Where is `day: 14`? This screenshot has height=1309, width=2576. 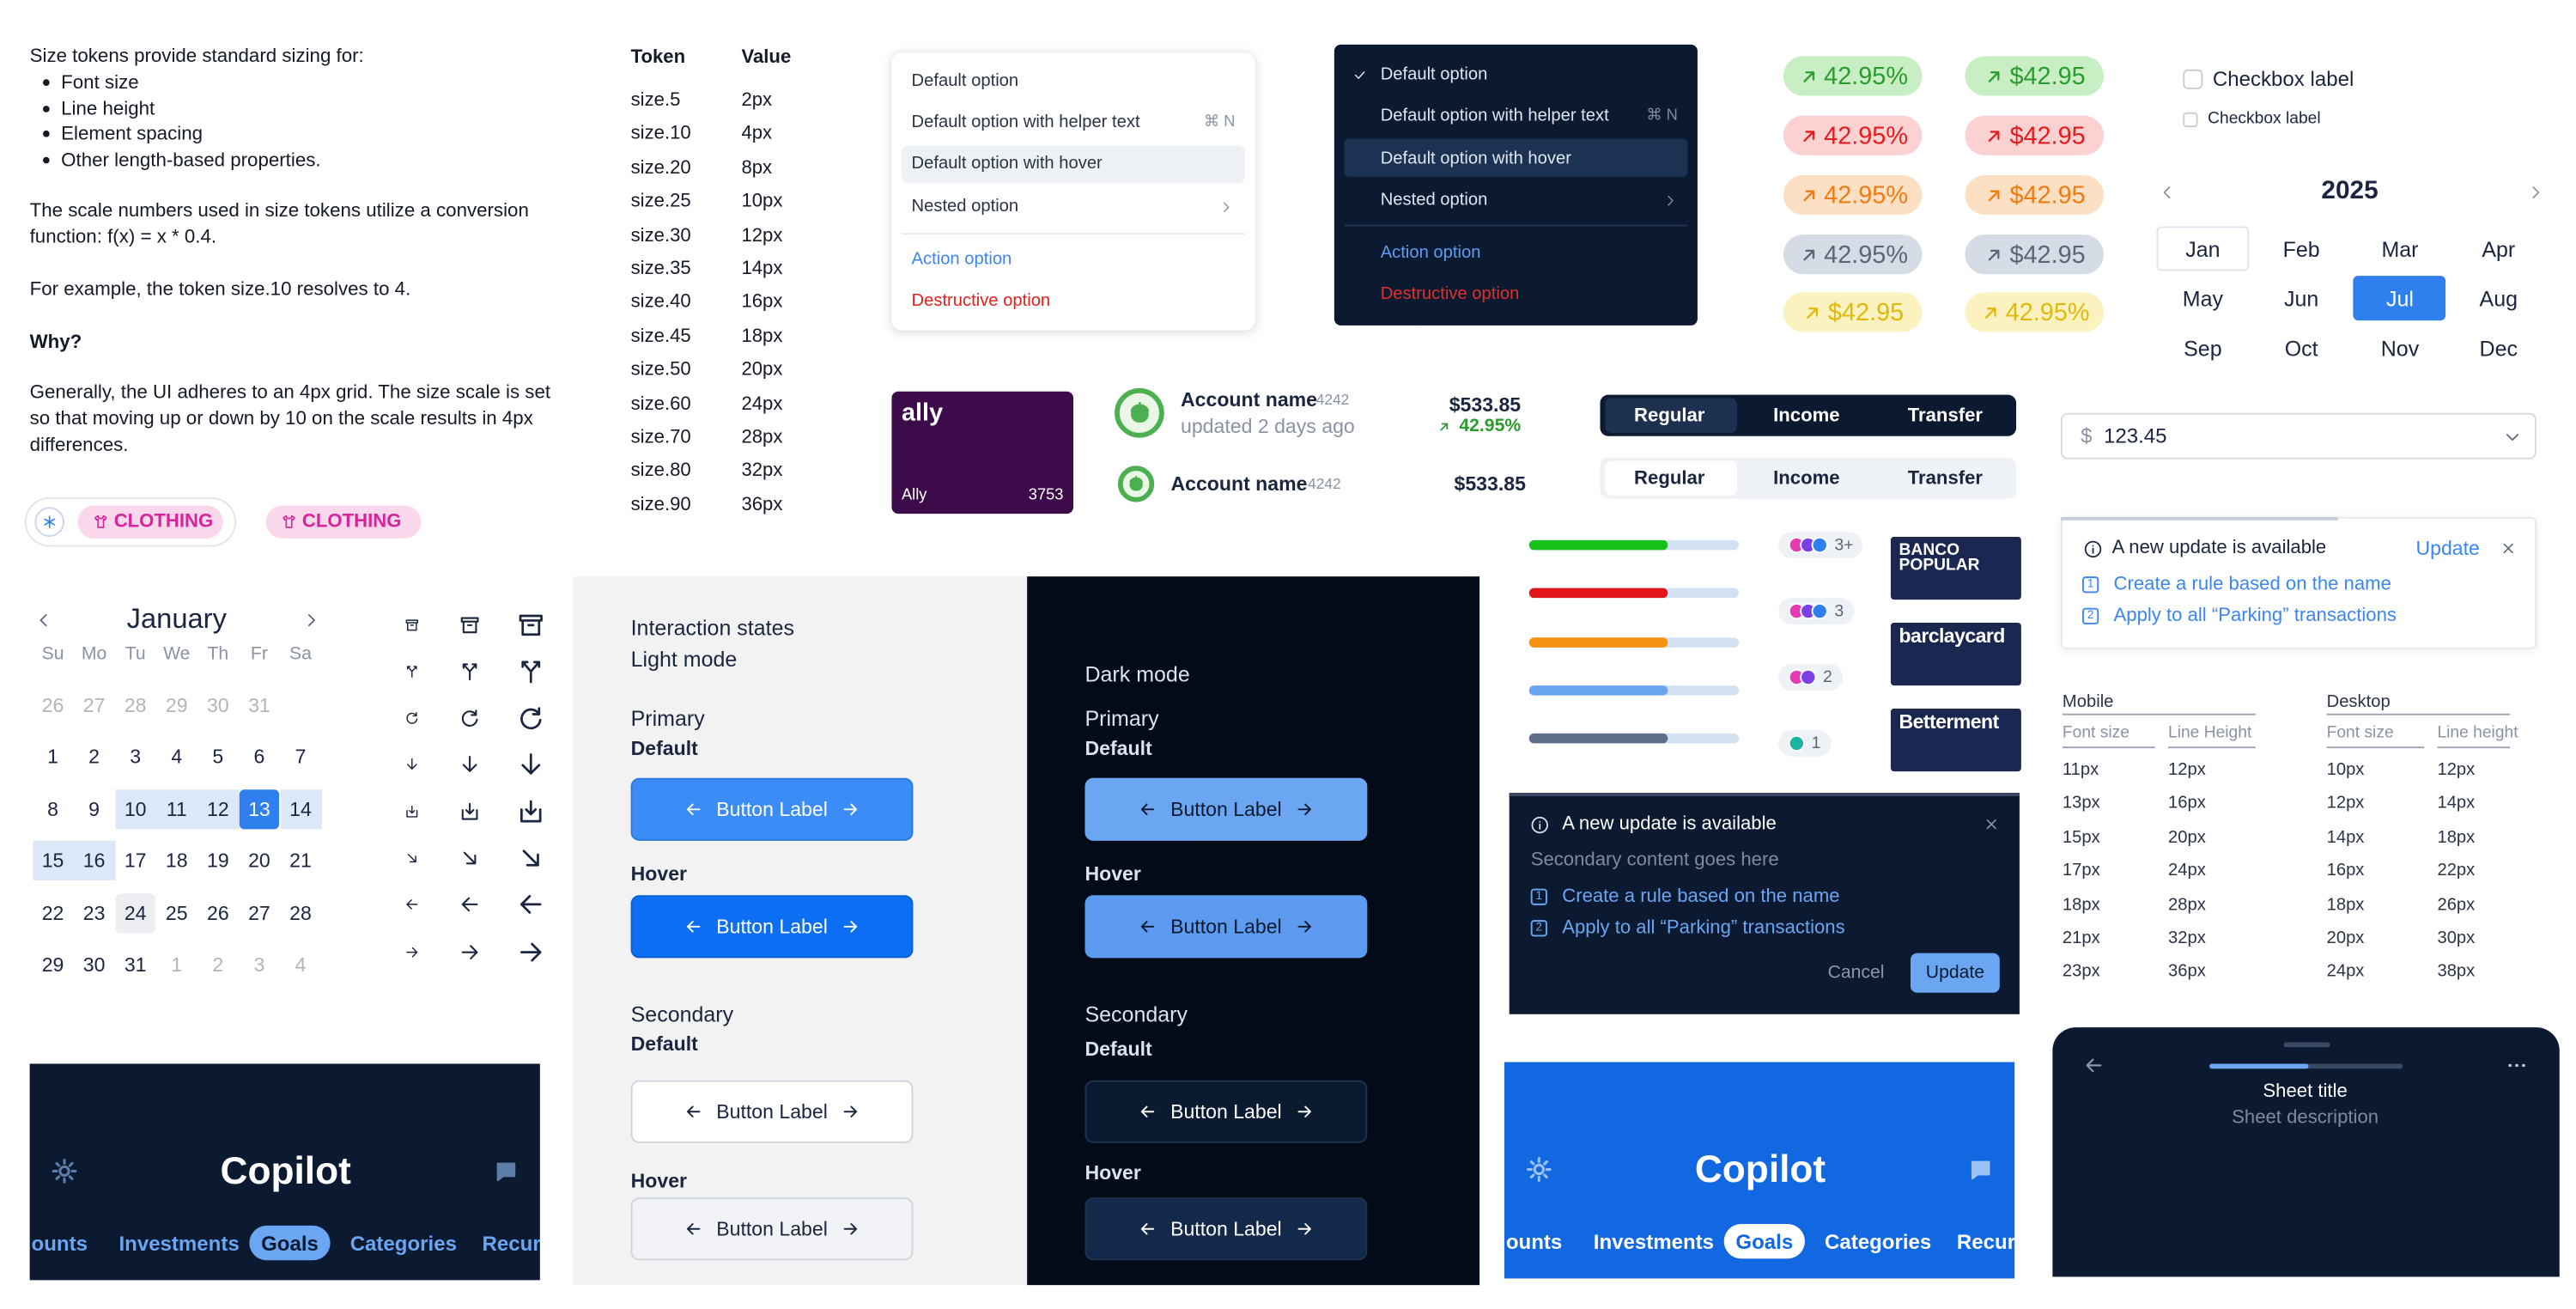 day: 14 is located at coordinates (301, 809).